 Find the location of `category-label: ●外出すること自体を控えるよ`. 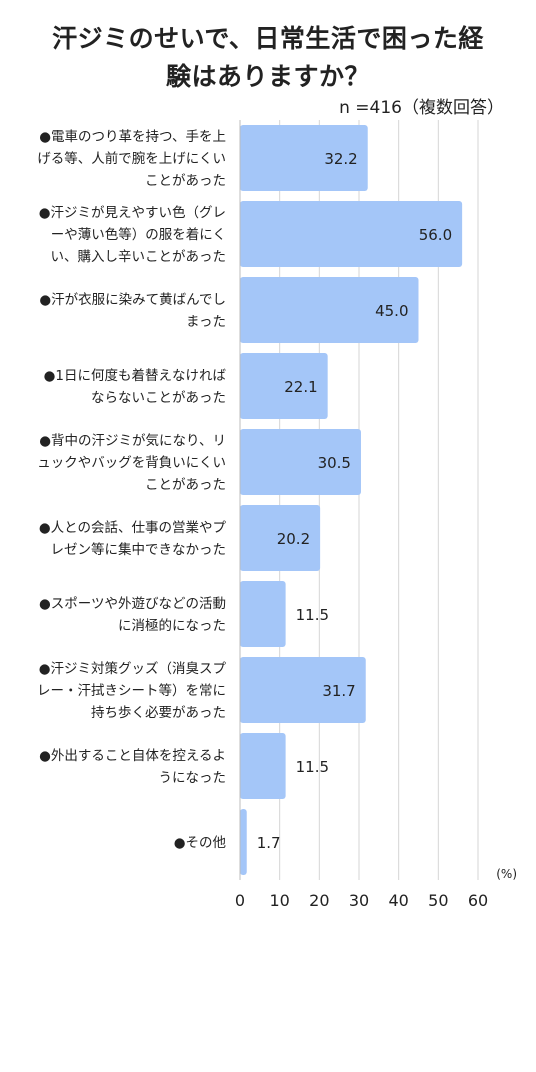

category-label: ●外出すること自体を控えるよ is located at coordinates (132, 756).